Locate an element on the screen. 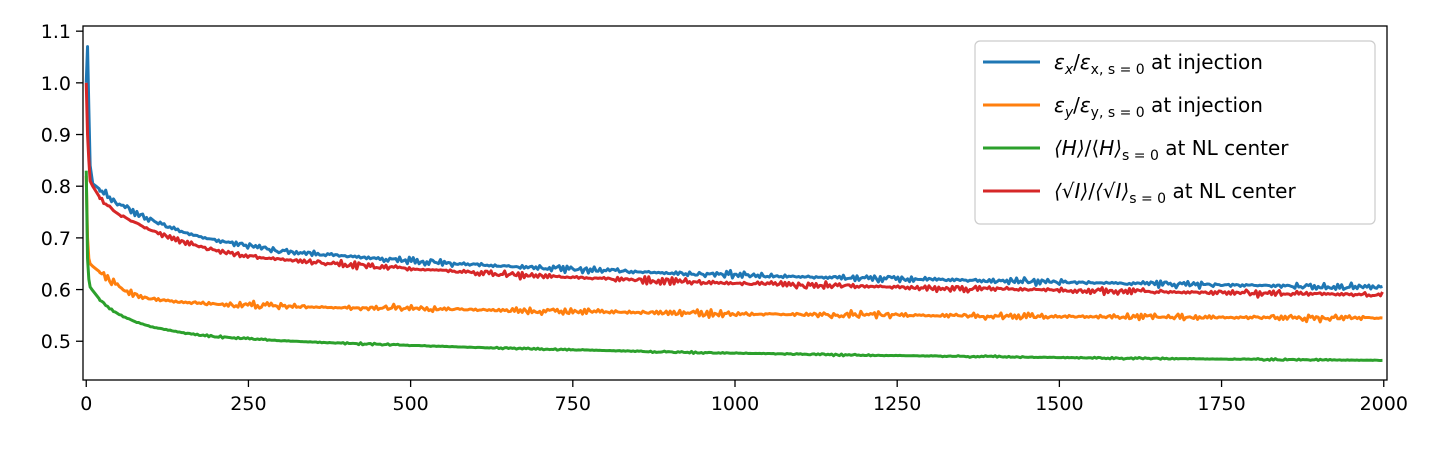 The height and width of the screenshot is (450, 1440). y-tick-label: 0.7 is located at coordinates (56, 239).